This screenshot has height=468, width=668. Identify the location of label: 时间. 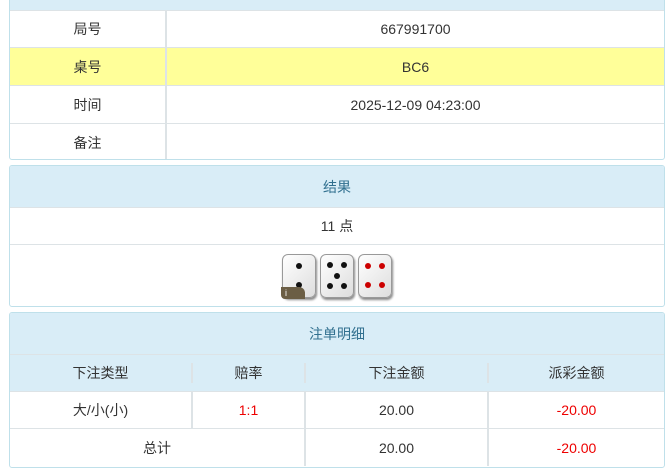
(87, 104).